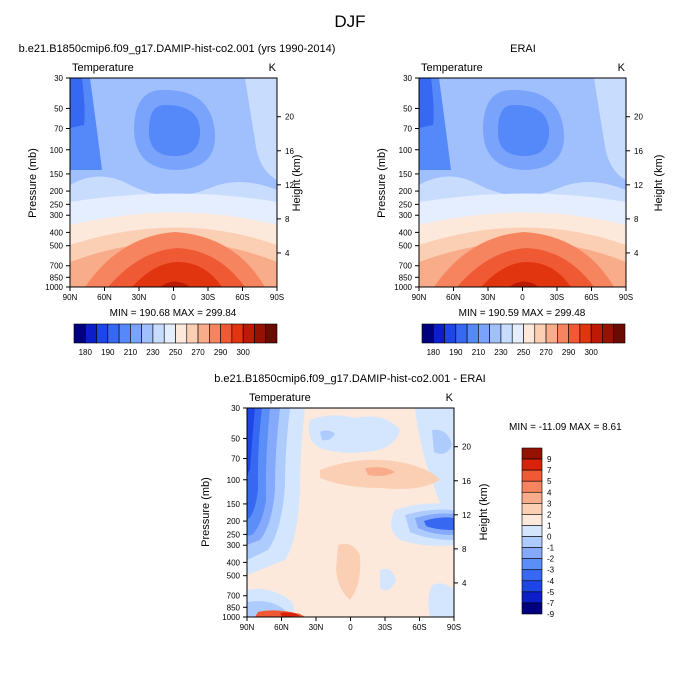 The image size is (700, 700). What do you see at coordinates (419, 627) in the screenshot?
I see `x-tick-label: 60S` at bounding box center [419, 627].